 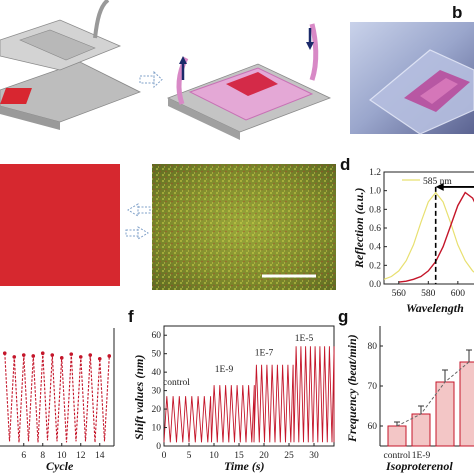 I want to click on xtick-label: 25, so click(x=289, y=456).